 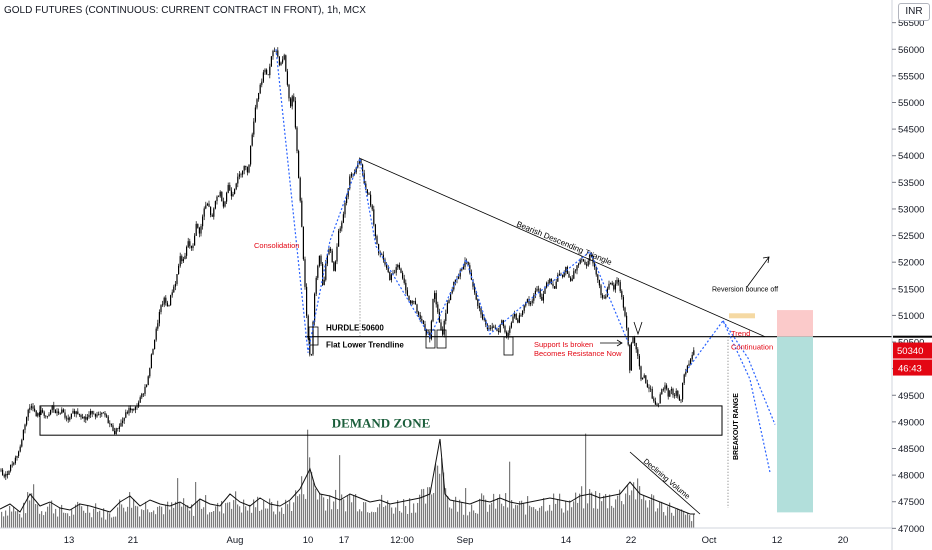 I want to click on y-tick-label: 52500, so click(x=911, y=236).